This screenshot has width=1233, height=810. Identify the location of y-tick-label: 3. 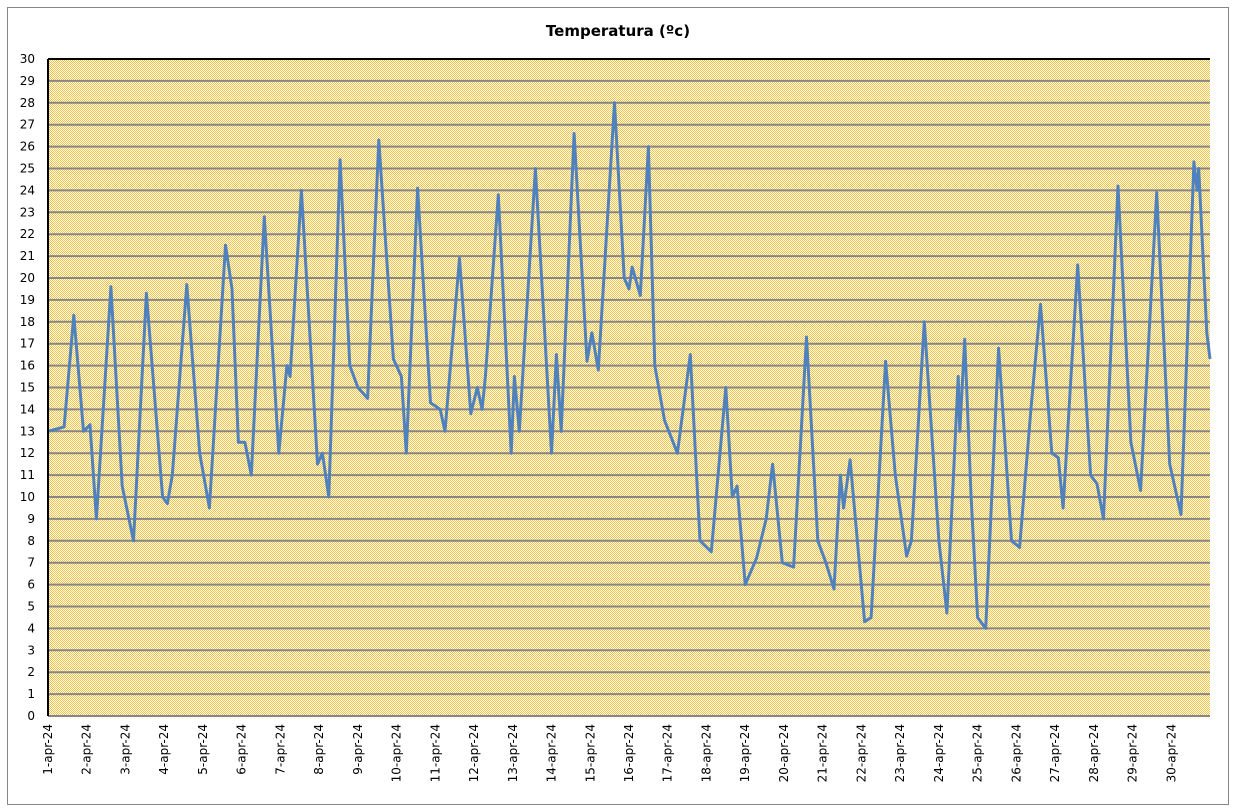
(31, 650).